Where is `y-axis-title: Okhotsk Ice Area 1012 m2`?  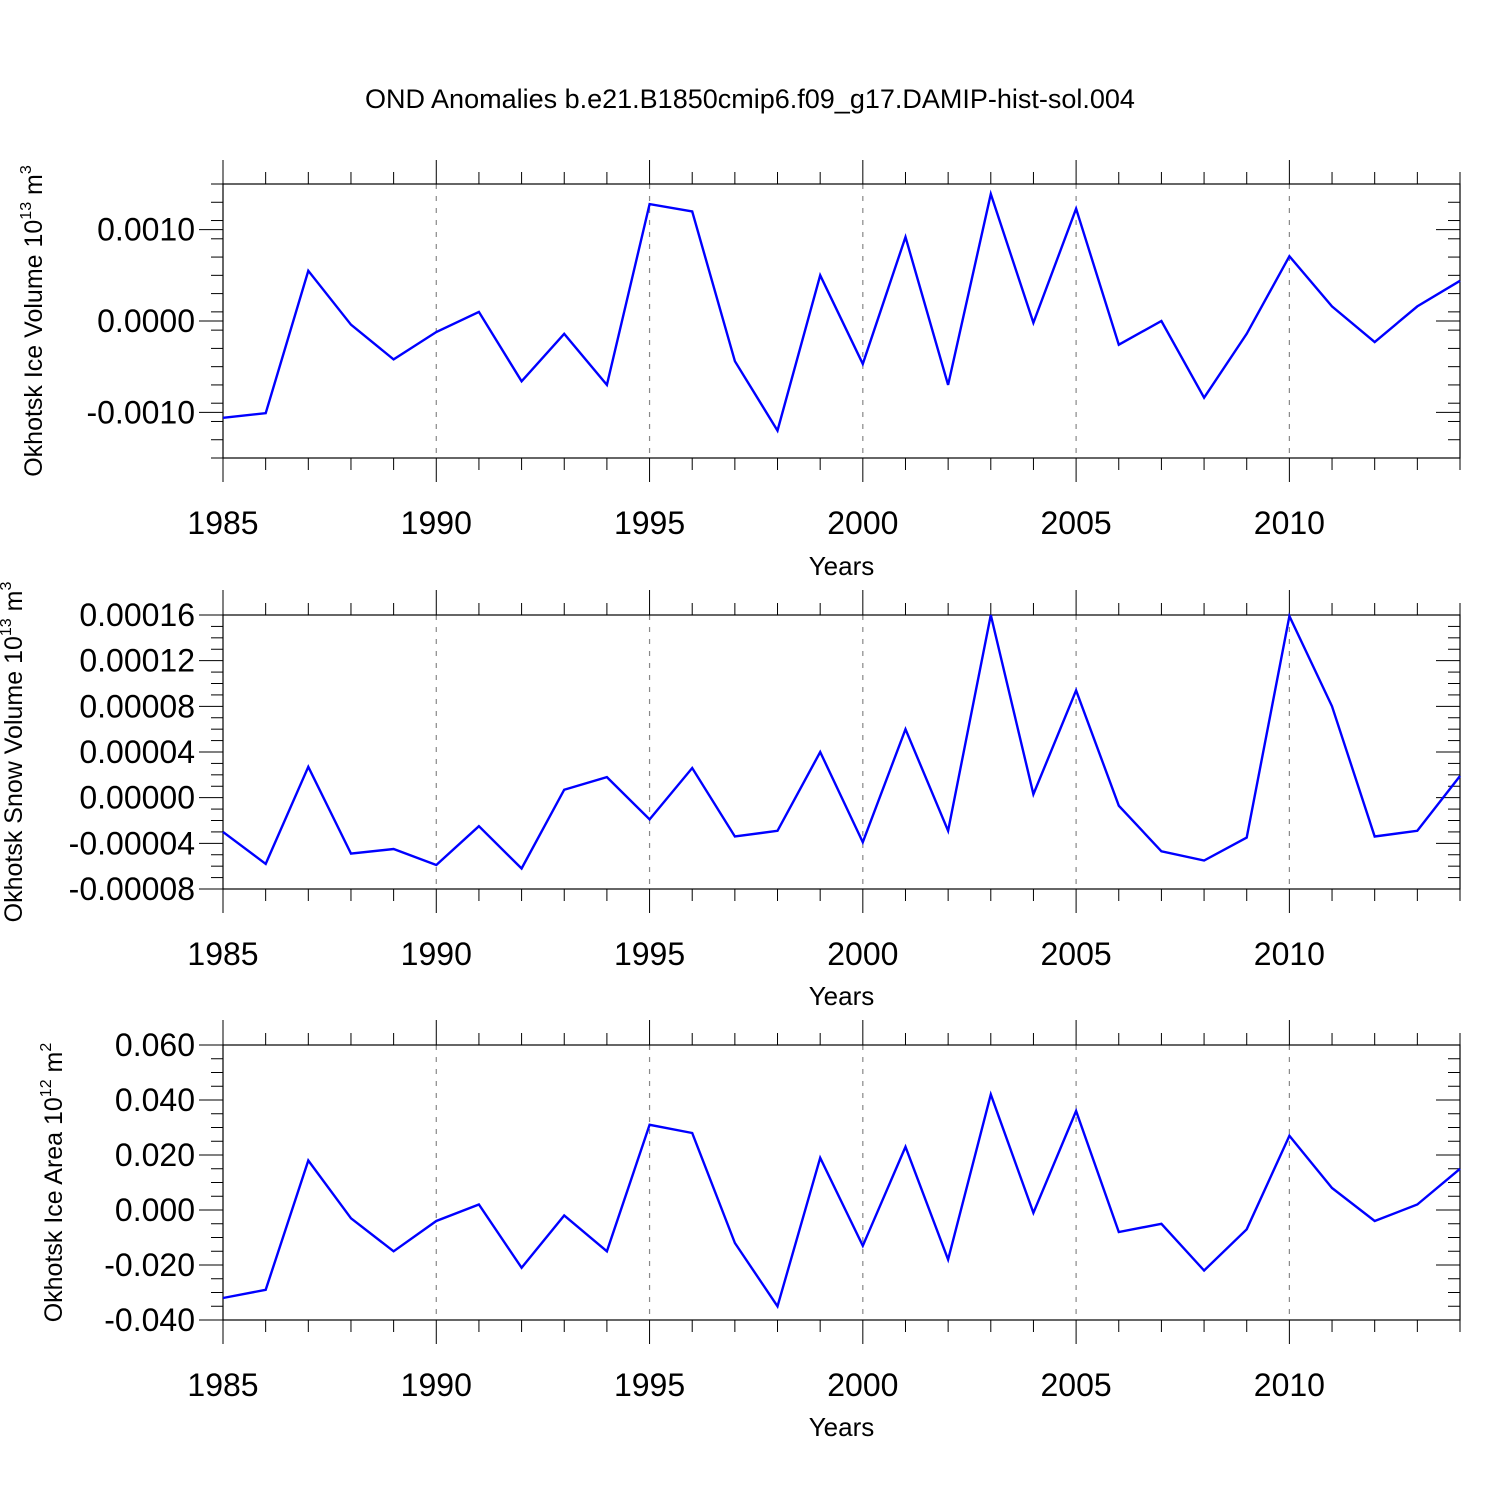
y-axis-title: Okhotsk Ice Area 1012 m2 is located at coordinates (53, 1183).